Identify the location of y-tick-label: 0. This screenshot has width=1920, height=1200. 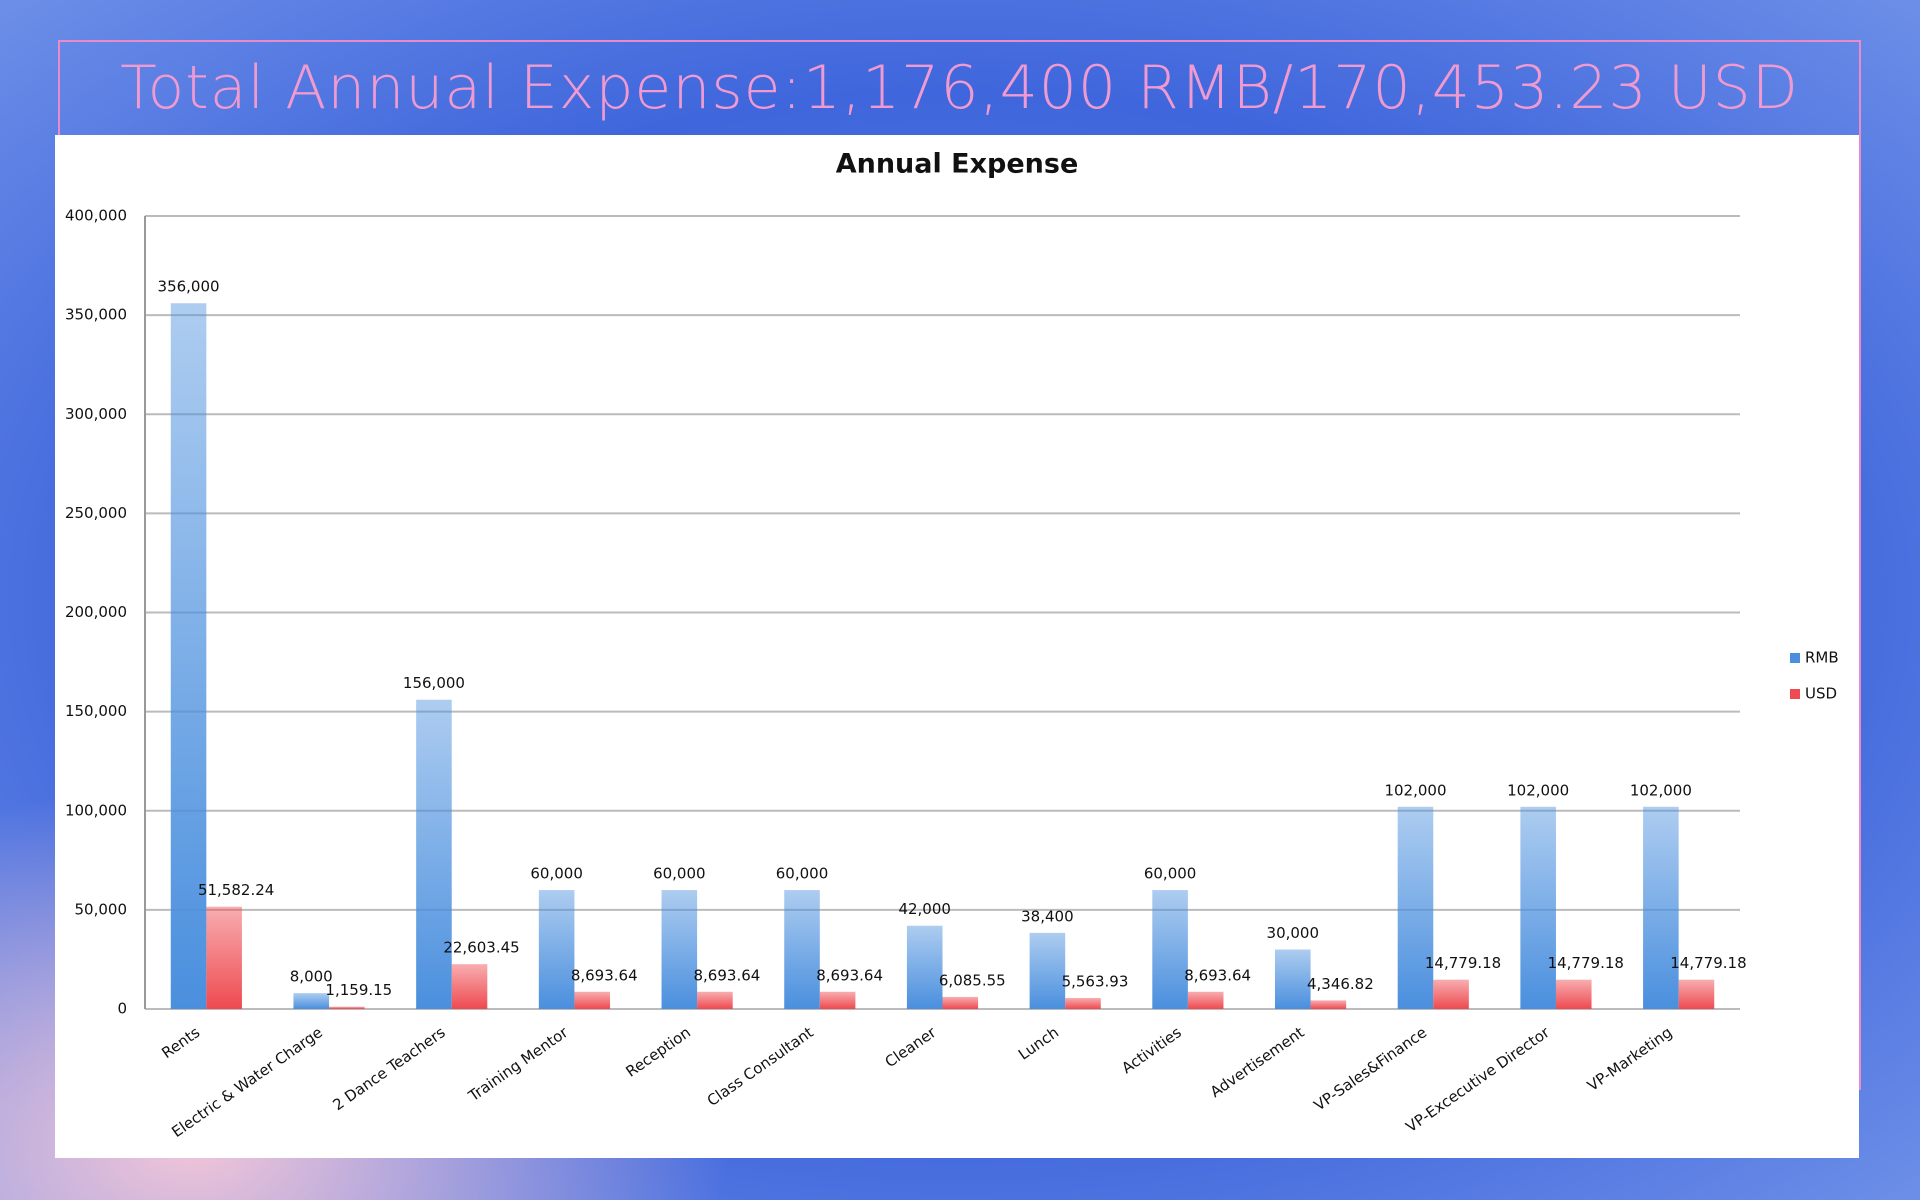
(122, 1009).